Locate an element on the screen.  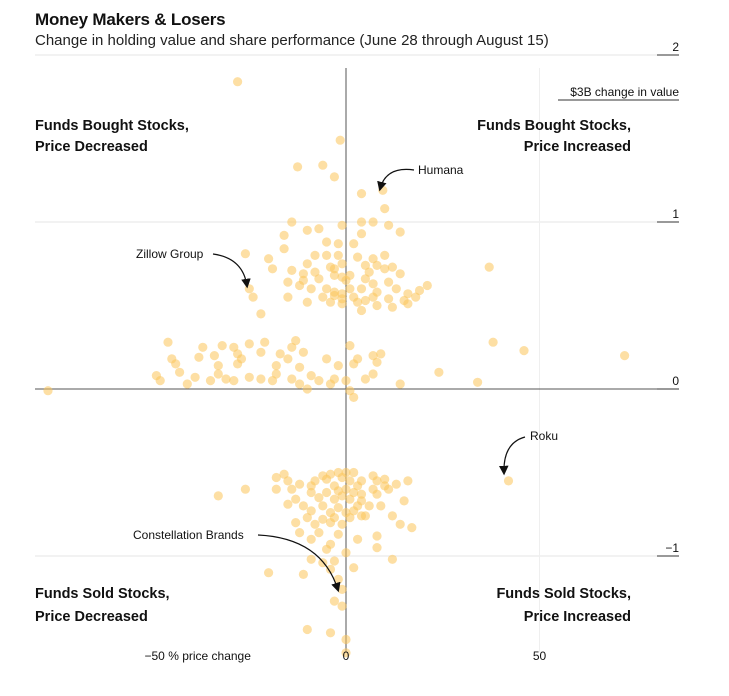
y-tick-label: 2 is located at coordinates (675, 47).